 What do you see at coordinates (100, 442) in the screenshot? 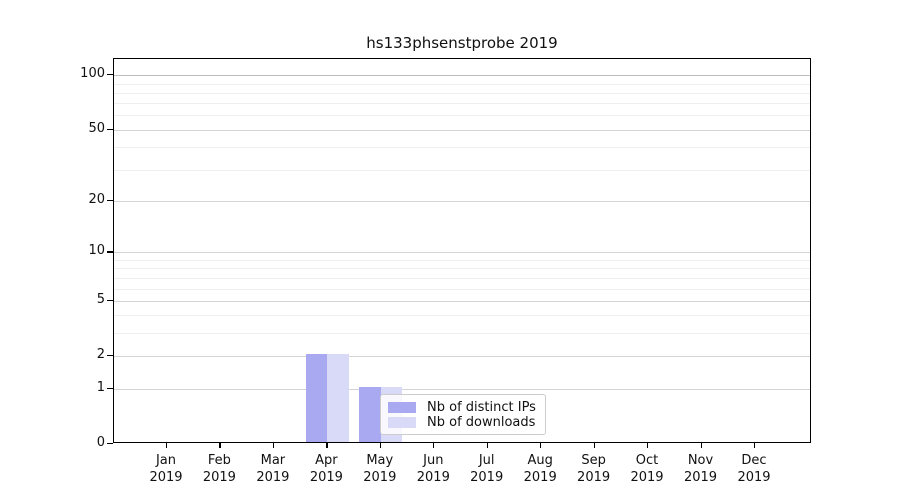
I see `y-tick-label: 0` at bounding box center [100, 442].